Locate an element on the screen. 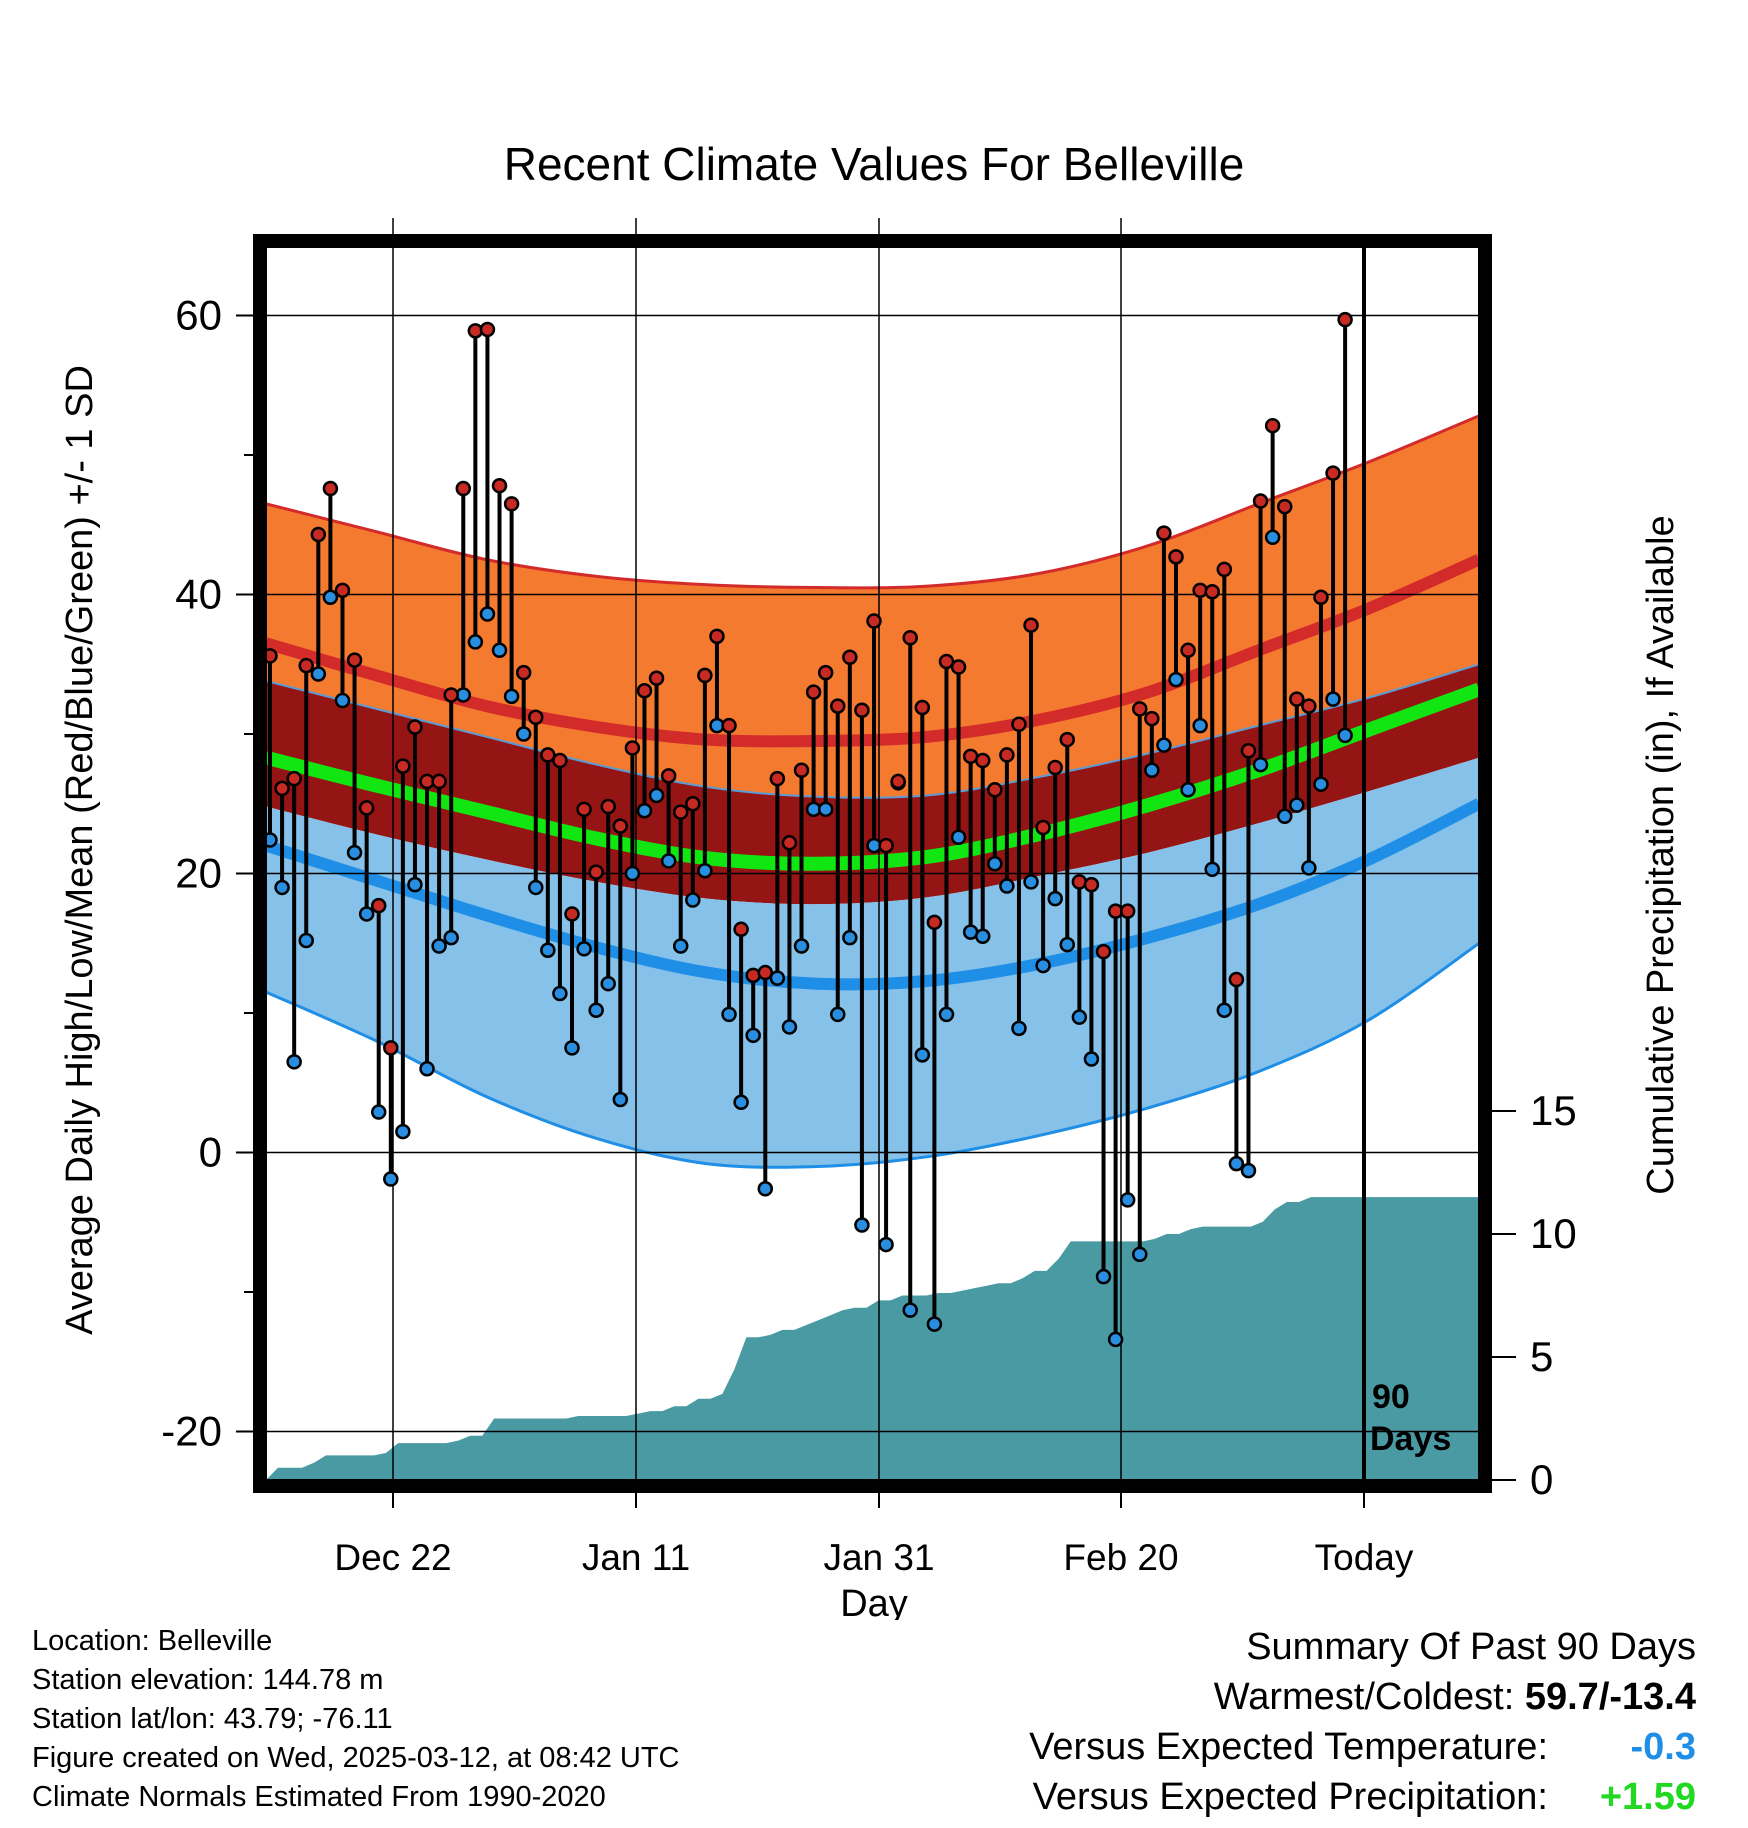  x-tick-label: Jan 11 is located at coordinates (636, 1557).